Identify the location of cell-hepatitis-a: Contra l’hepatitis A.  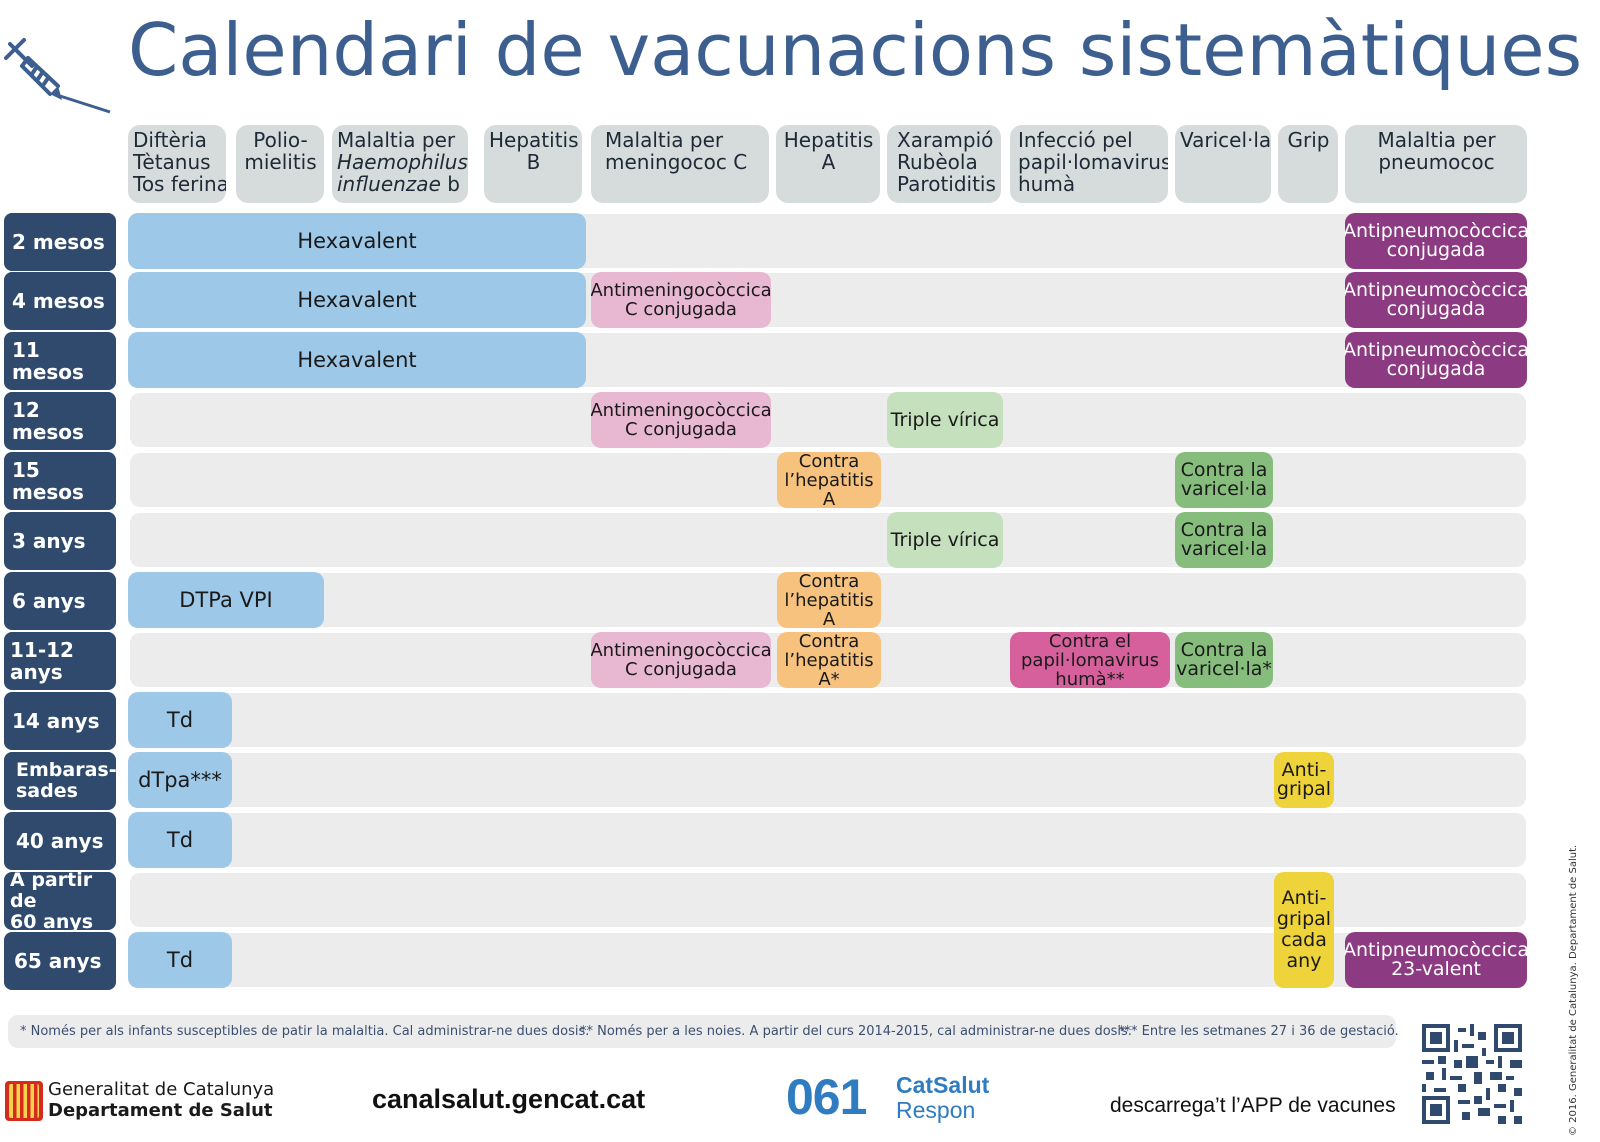
(829, 600).